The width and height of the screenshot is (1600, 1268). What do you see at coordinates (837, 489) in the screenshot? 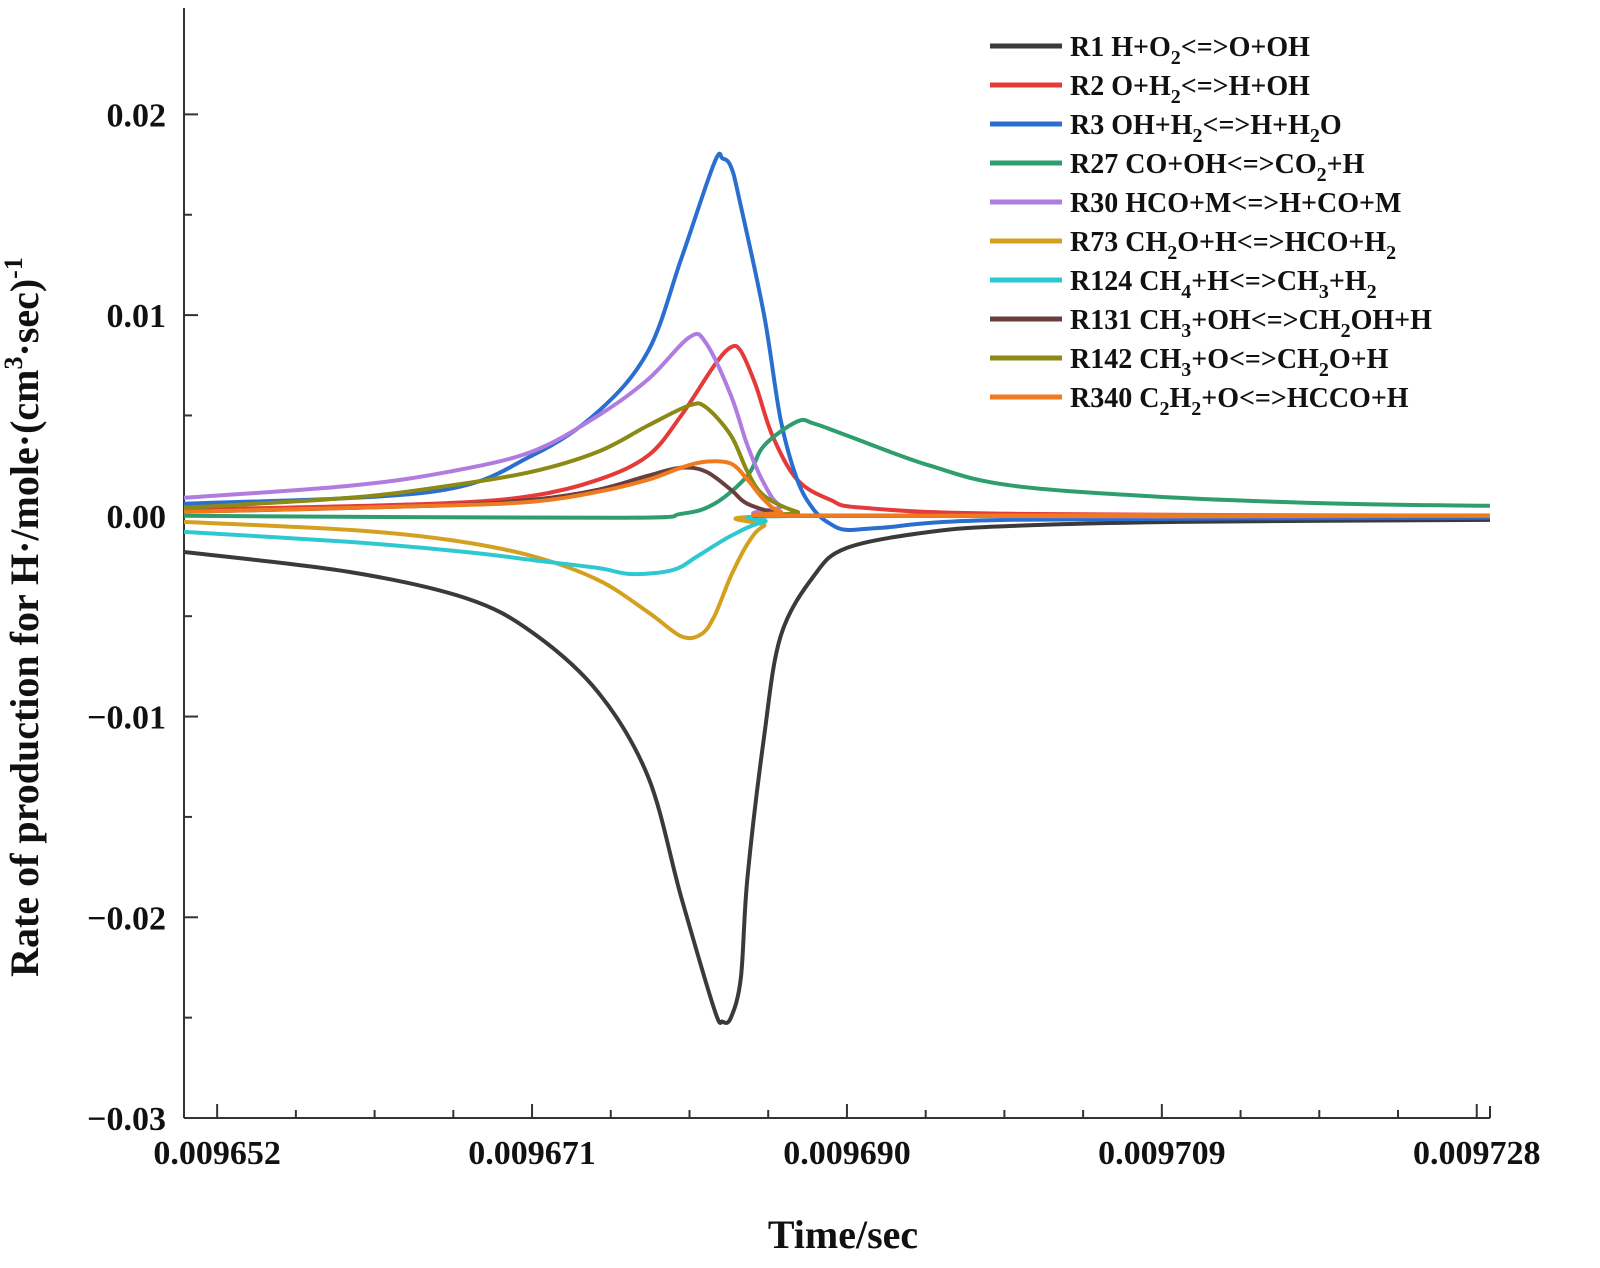
I see `series-line-r340` at bounding box center [837, 489].